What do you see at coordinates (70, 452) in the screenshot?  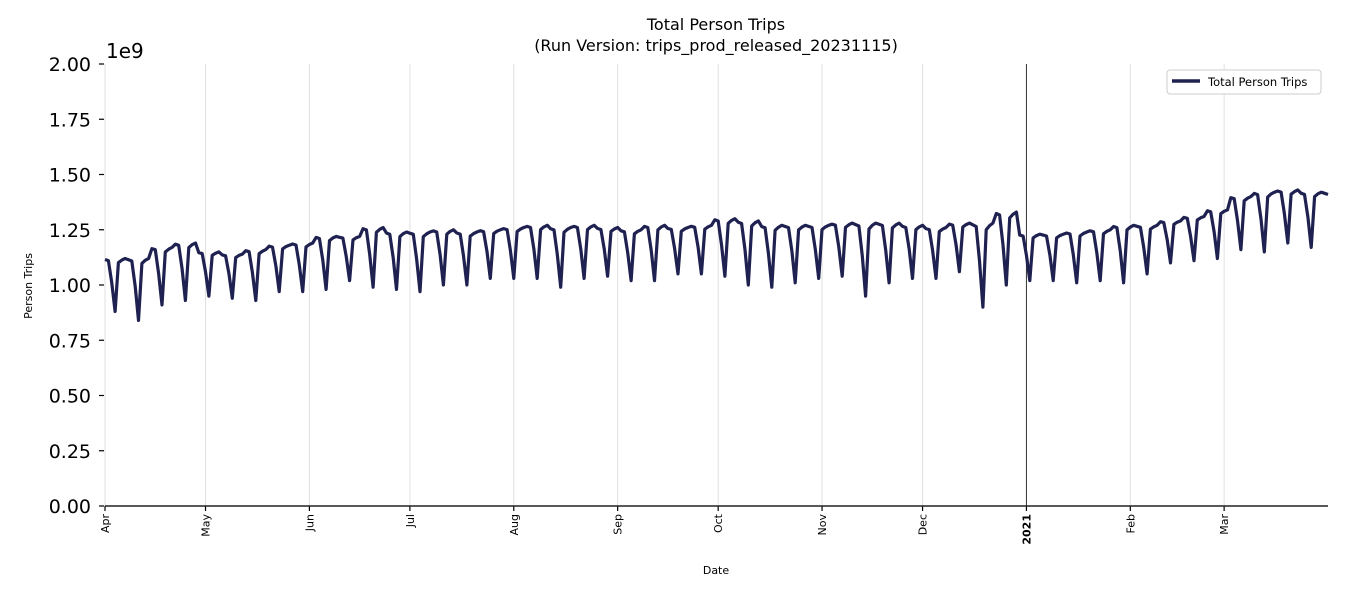 I see `y-tick-label: 0.25` at bounding box center [70, 452].